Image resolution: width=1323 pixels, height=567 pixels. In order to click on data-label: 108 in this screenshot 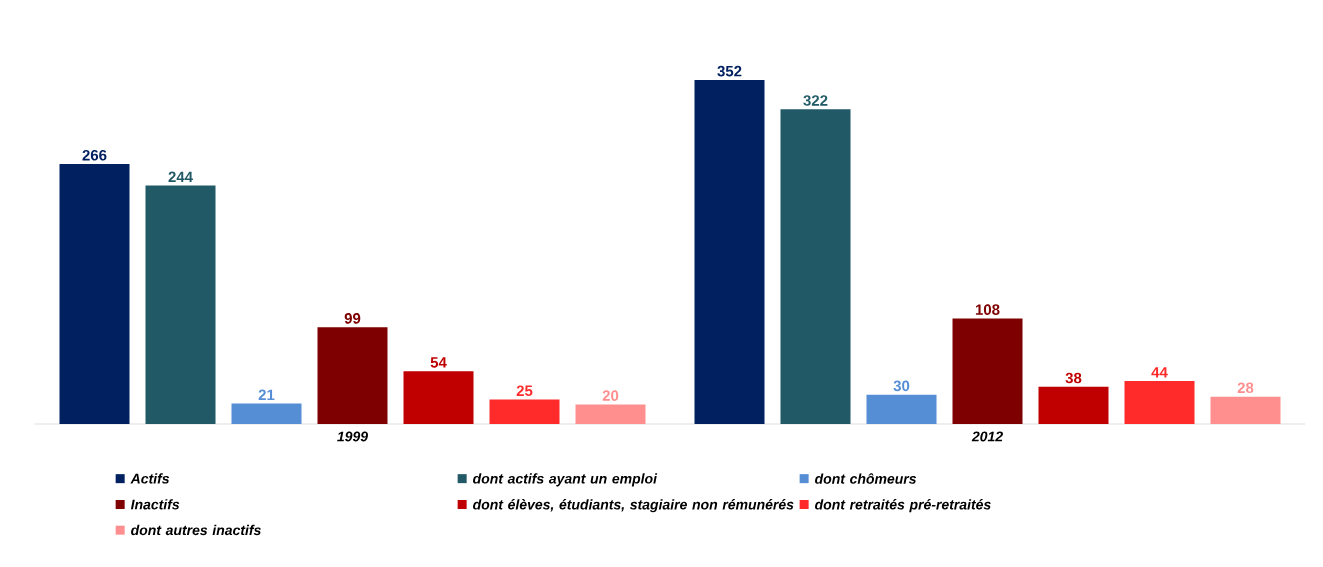, I will do `click(987, 309)`.